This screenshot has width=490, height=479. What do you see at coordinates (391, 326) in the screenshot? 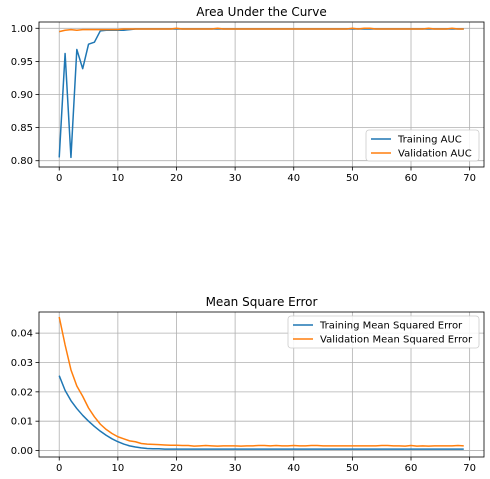
I see `chart-2-legend-label-1: Training Mean Squared Error` at bounding box center [391, 326].